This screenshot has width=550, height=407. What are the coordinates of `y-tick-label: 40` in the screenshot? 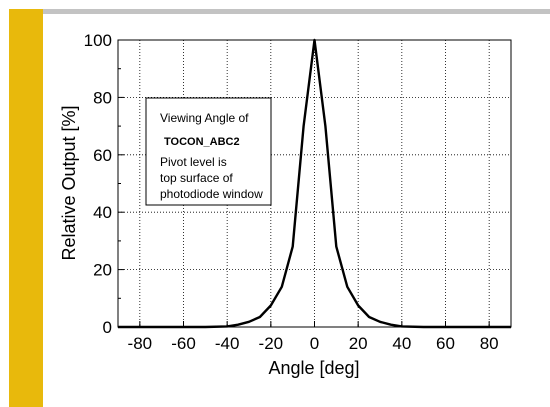 It's located at (102, 212).